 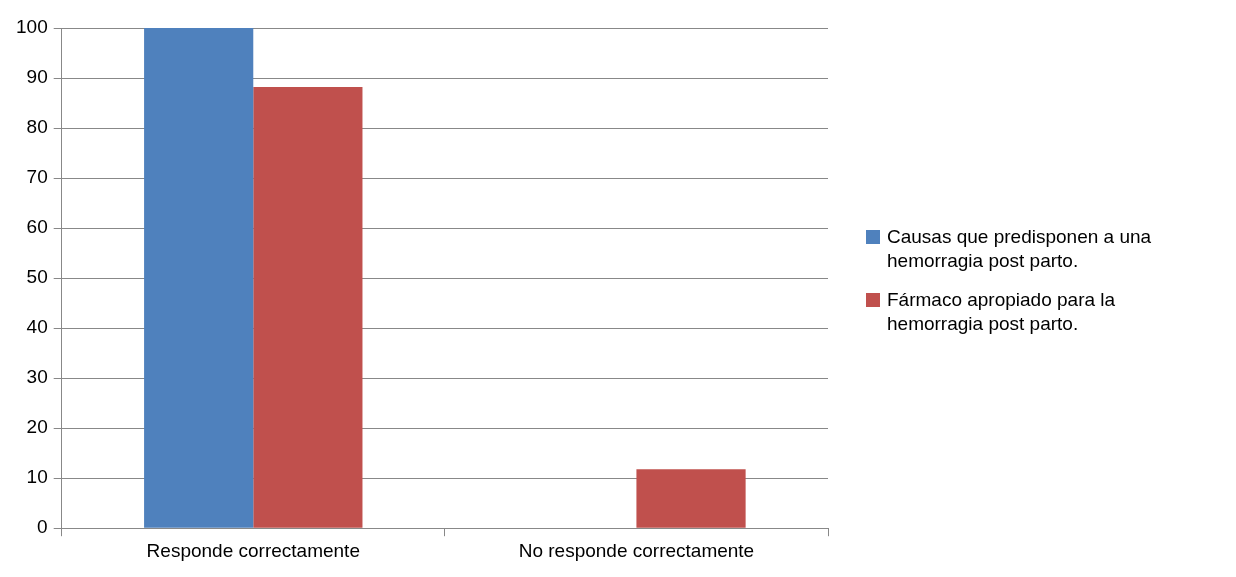 I want to click on y-tick-label: 90, so click(x=37, y=77).